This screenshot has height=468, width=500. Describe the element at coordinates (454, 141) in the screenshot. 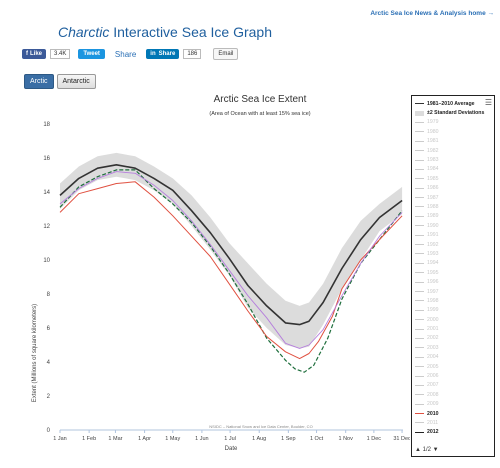

I see `legend-item: 1981` at that location.